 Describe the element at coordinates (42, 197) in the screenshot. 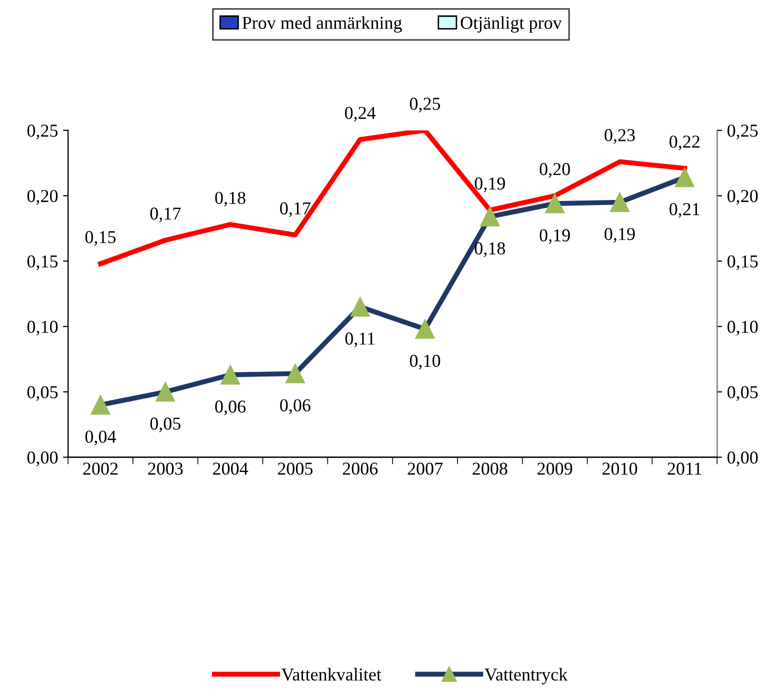

I see `y-tick-label: 0,20` at that location.